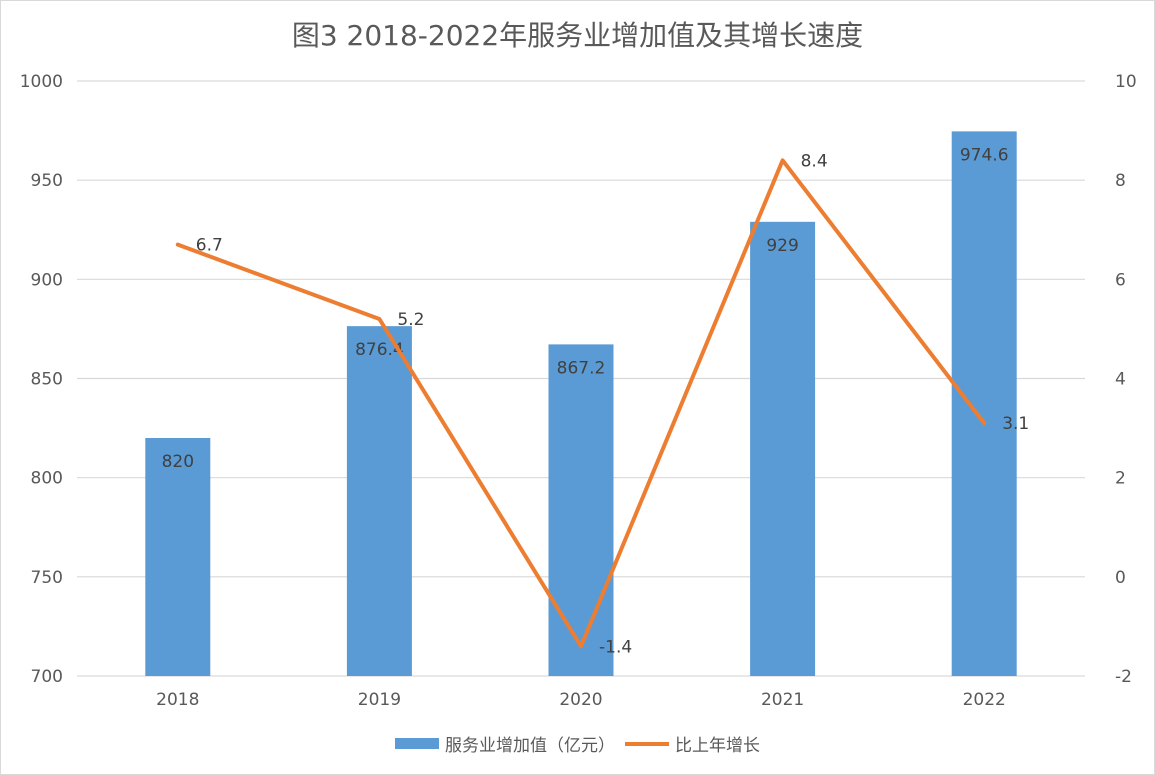 The height and width of the screenshot is (775, 1155). What do you see at coordinates (1123, 677) in the screenshot?
I see `y-right-tick-label: -2` at bounding box center [1123, 677].